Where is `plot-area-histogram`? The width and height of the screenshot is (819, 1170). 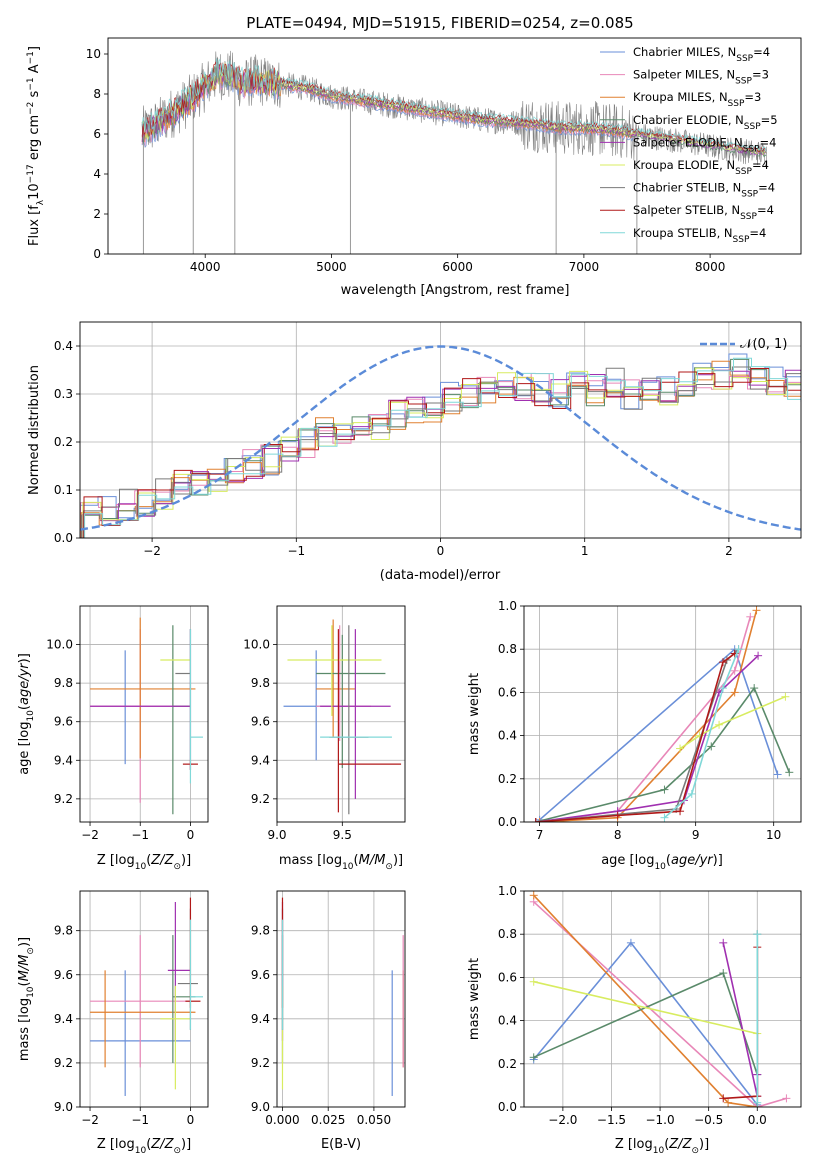
plot-area-histogram is located at coordinates (440, 441).